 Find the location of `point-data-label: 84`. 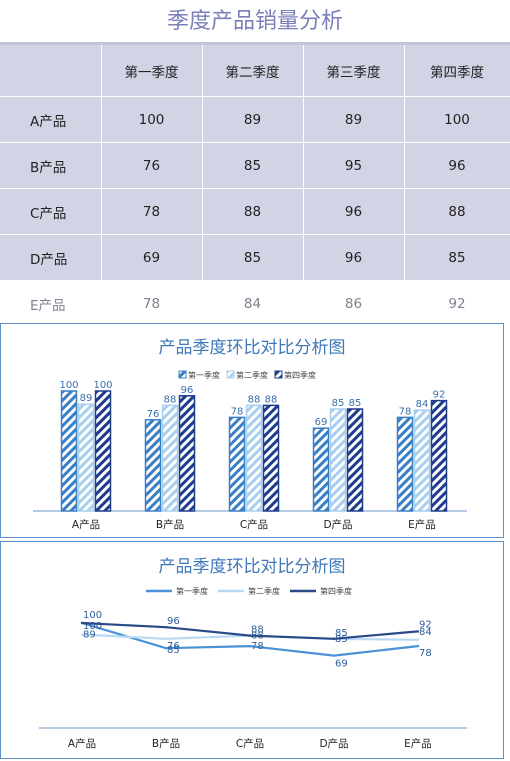

point-data-label: 84 is located at coordinates (425, 632).